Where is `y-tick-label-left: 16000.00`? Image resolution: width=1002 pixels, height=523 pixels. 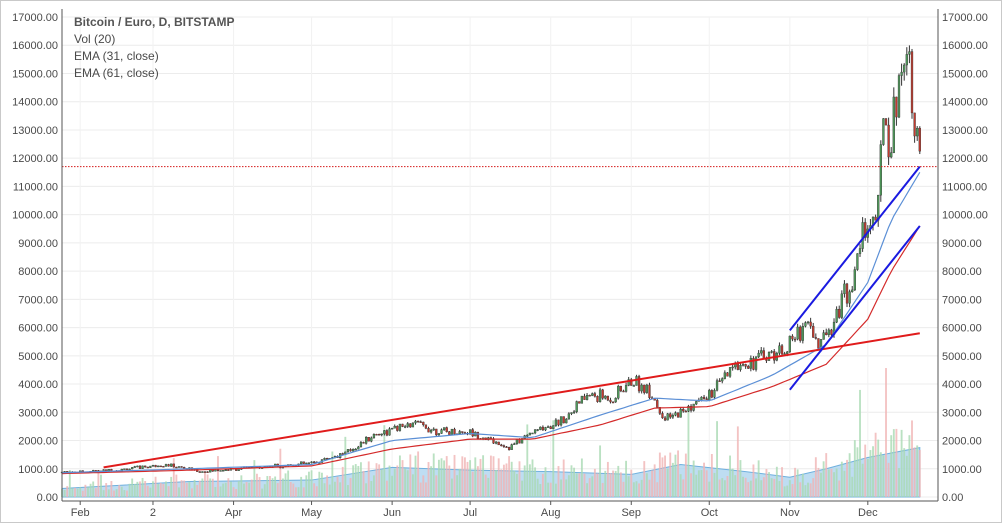
y-tick-label-left: 16000.00 is located at coordinates (35, 46).